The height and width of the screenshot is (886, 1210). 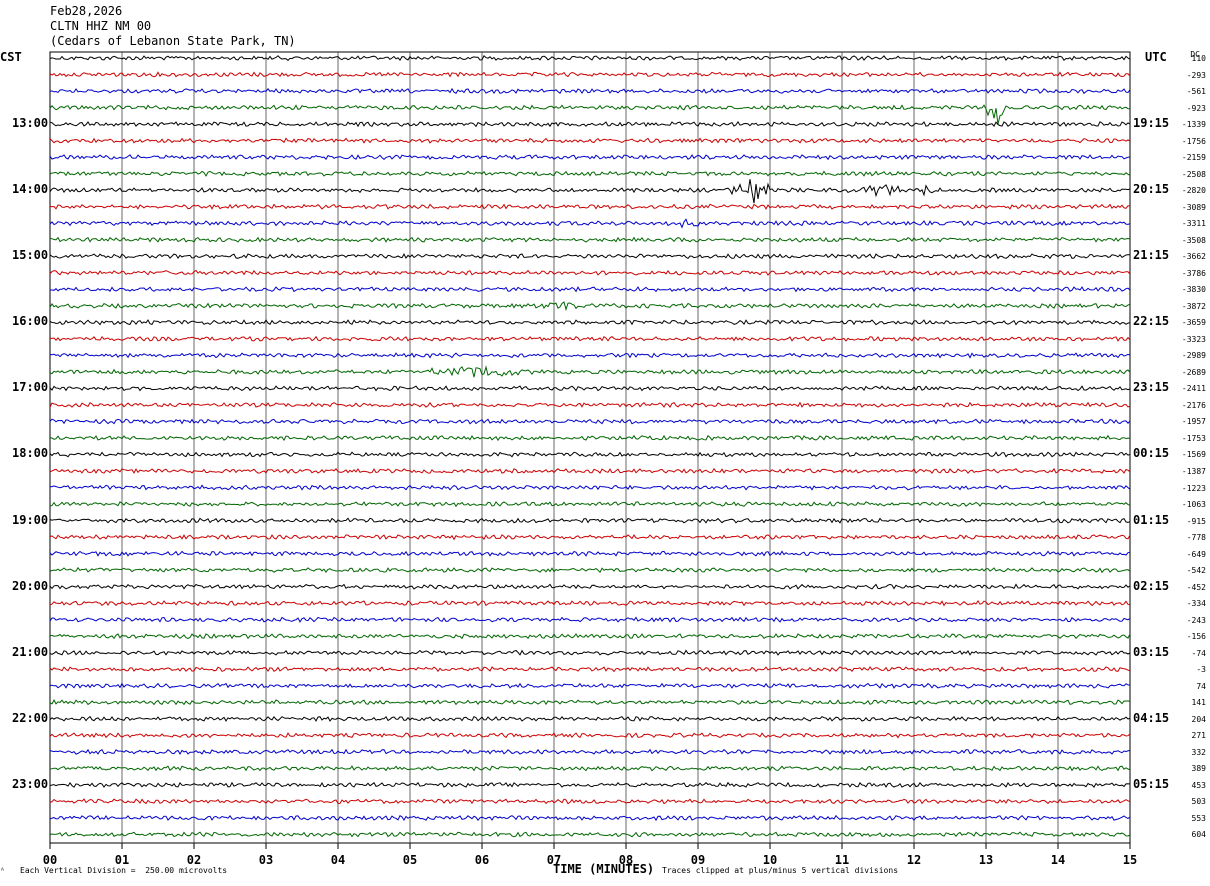 I want to click on left-hour-label: 23:00, so click(x=30, y=783).